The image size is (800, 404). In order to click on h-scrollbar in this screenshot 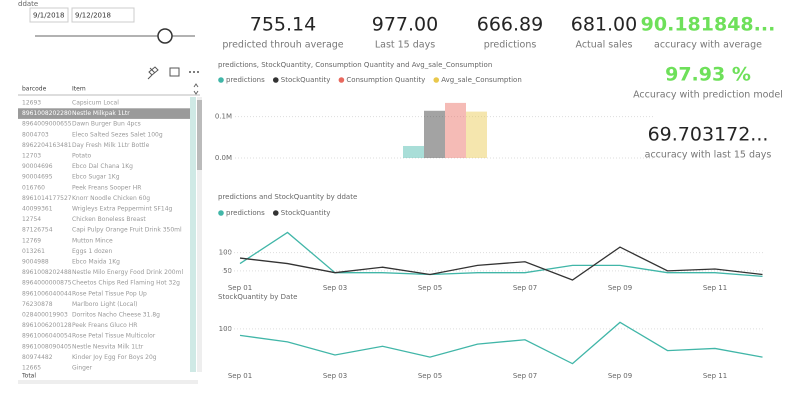, I will do `click(108, 382)`.